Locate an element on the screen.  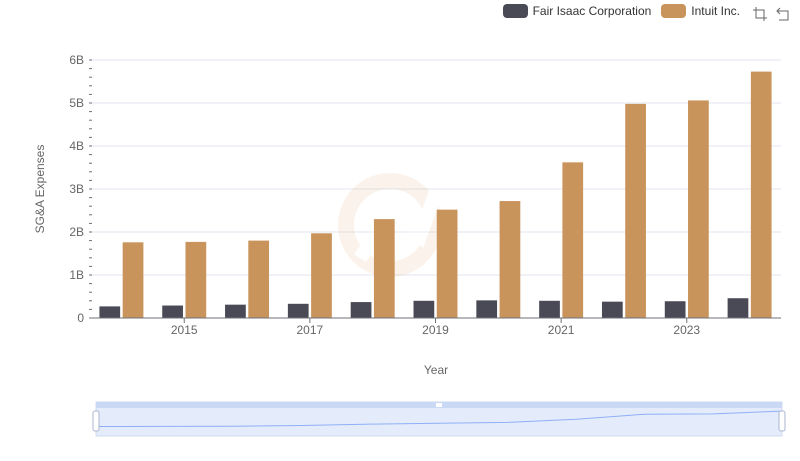
y-tick-label: 4B is located at coordinates (76, 146).